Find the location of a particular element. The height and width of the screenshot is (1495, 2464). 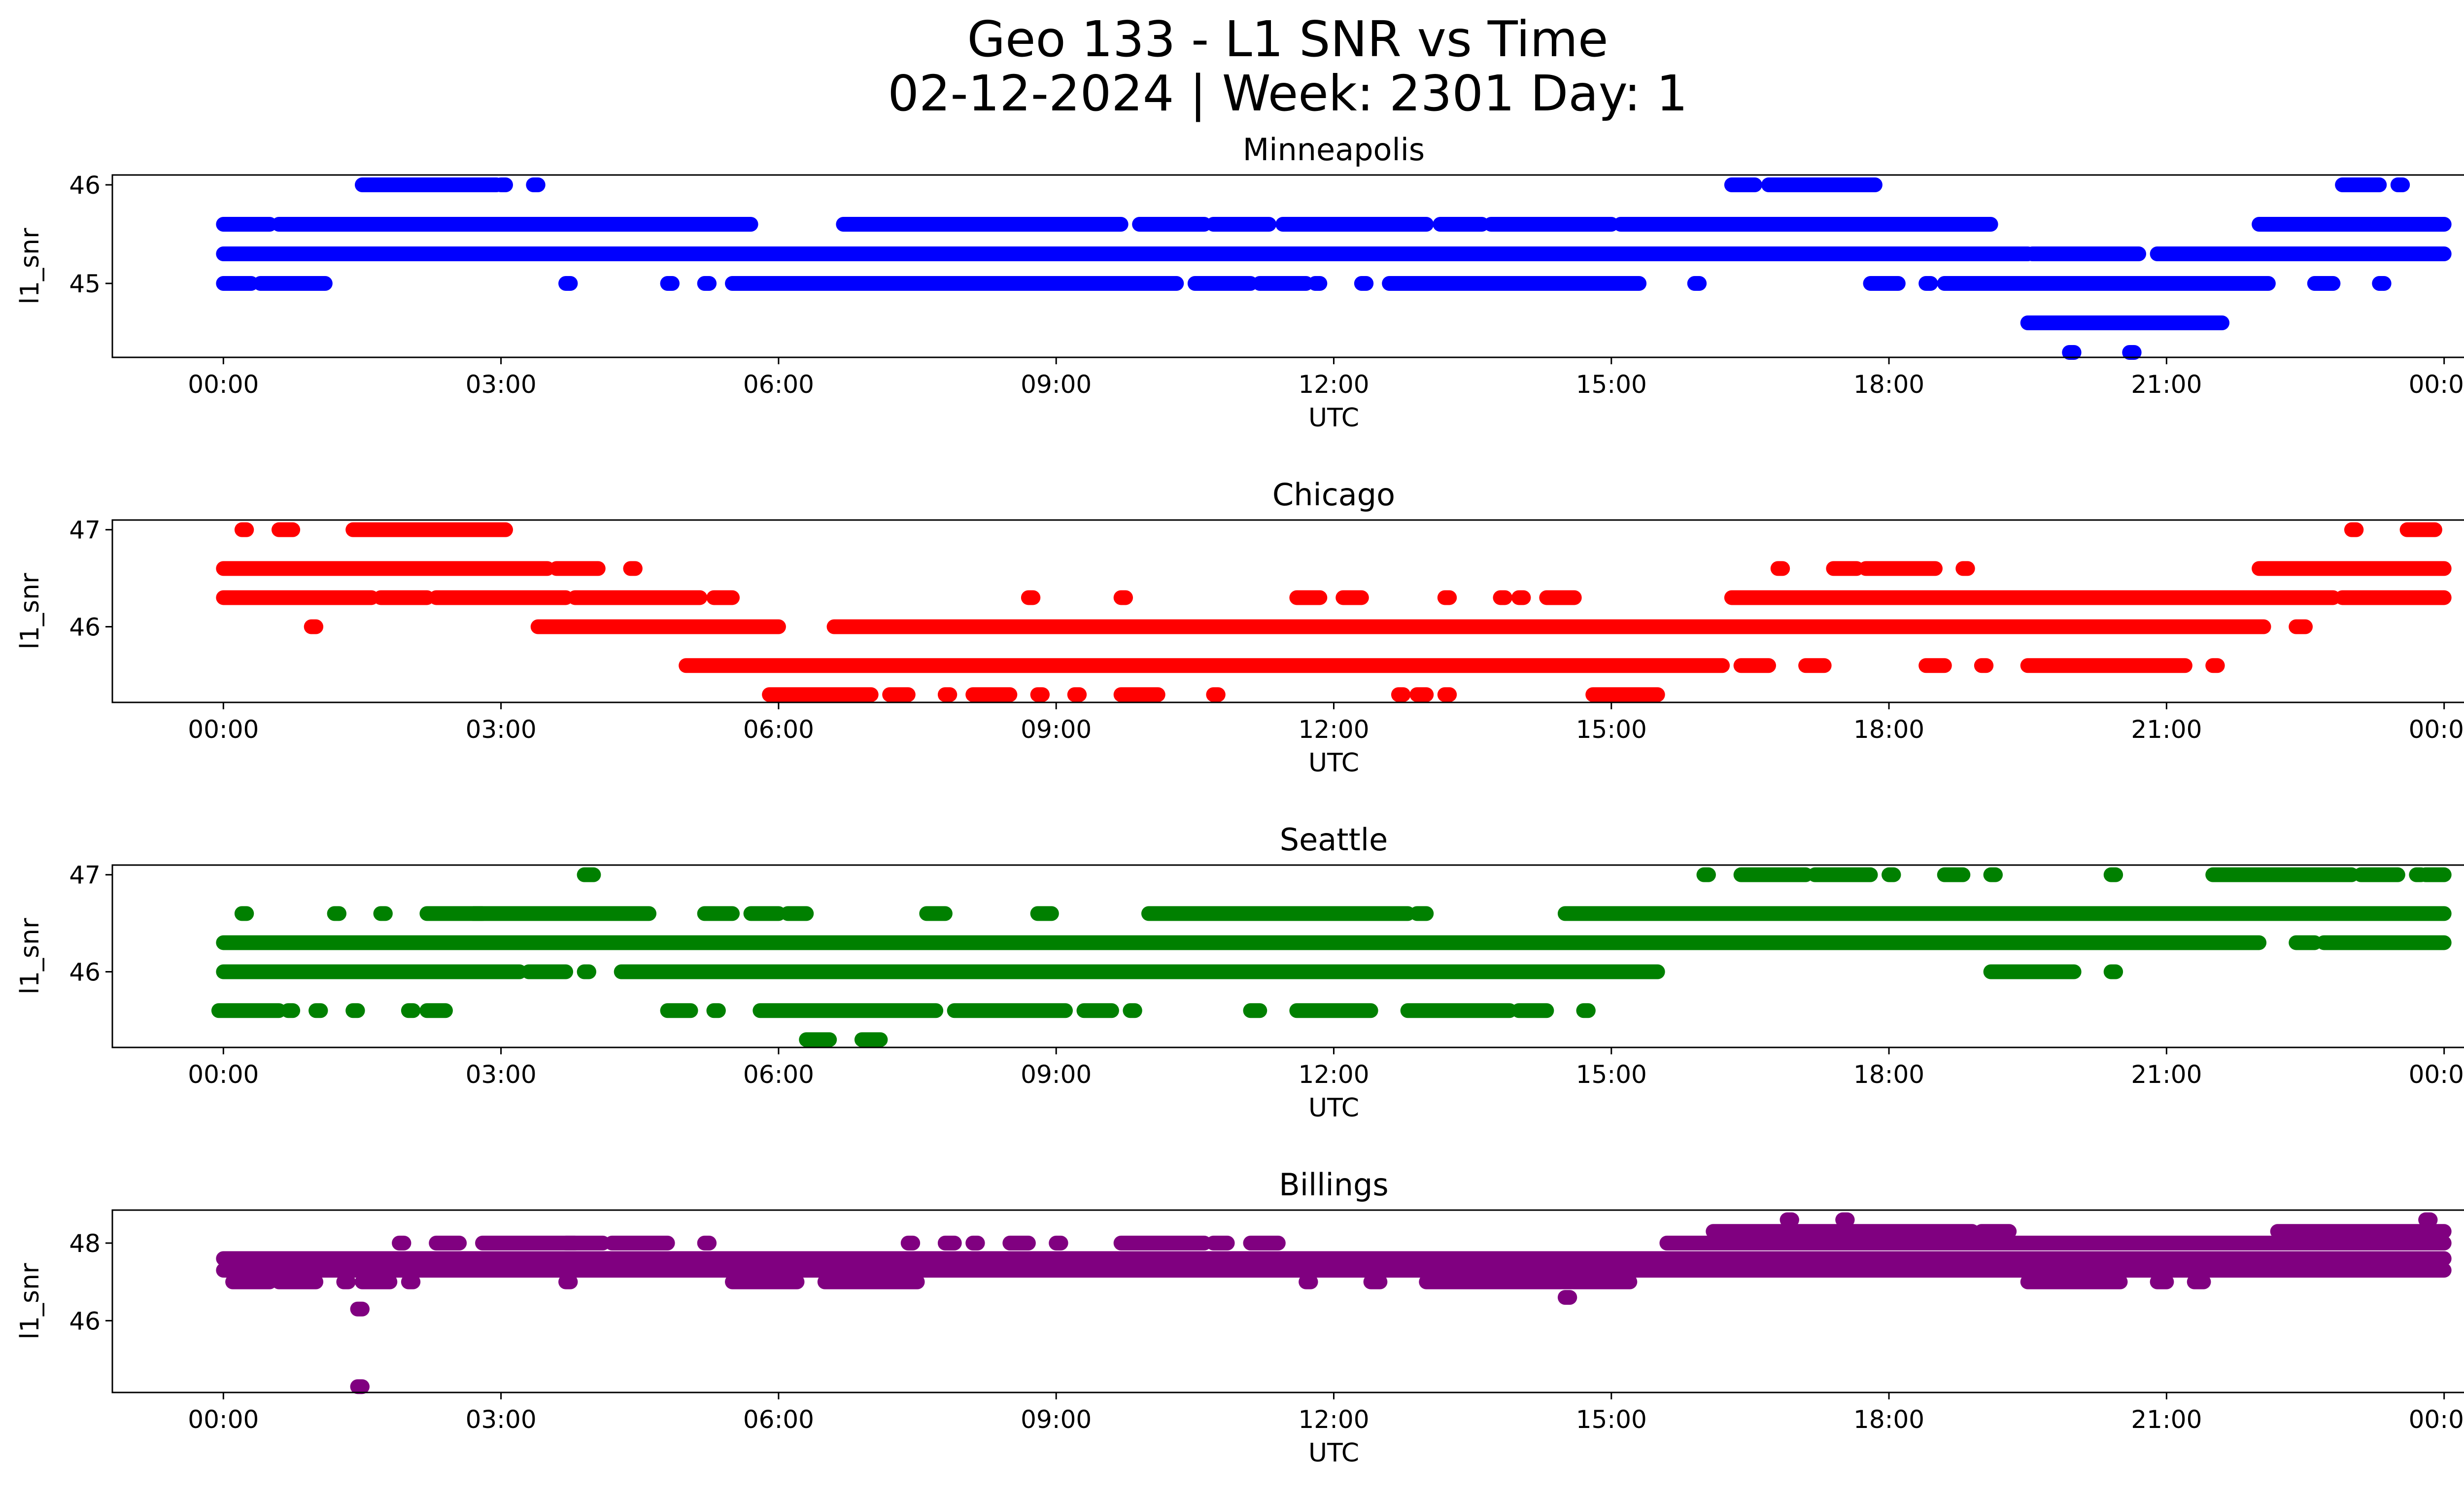

y-tick-label: 45 is located at coordinates (85, 284).